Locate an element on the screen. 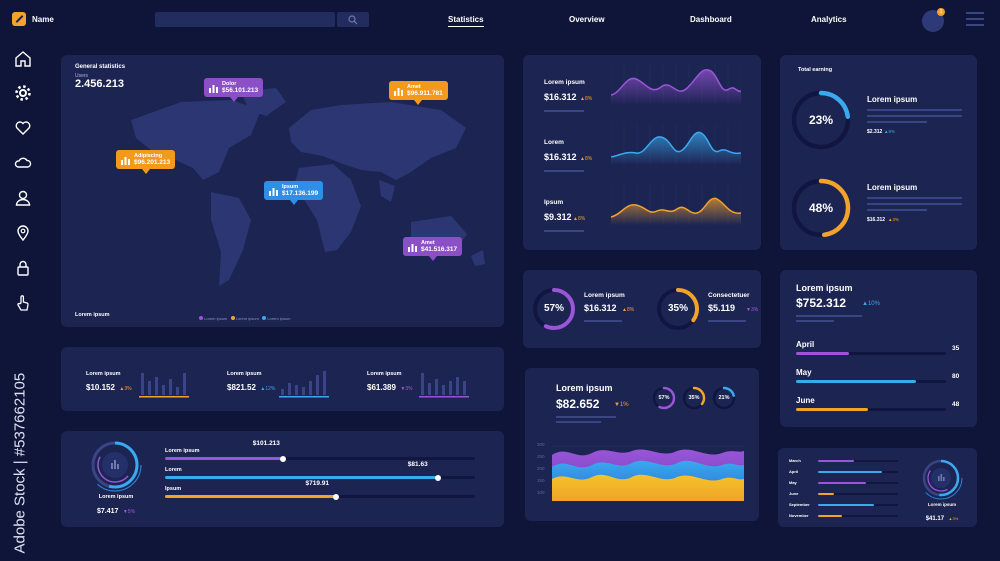  cloud-icon is located at coordinates (23, 163).